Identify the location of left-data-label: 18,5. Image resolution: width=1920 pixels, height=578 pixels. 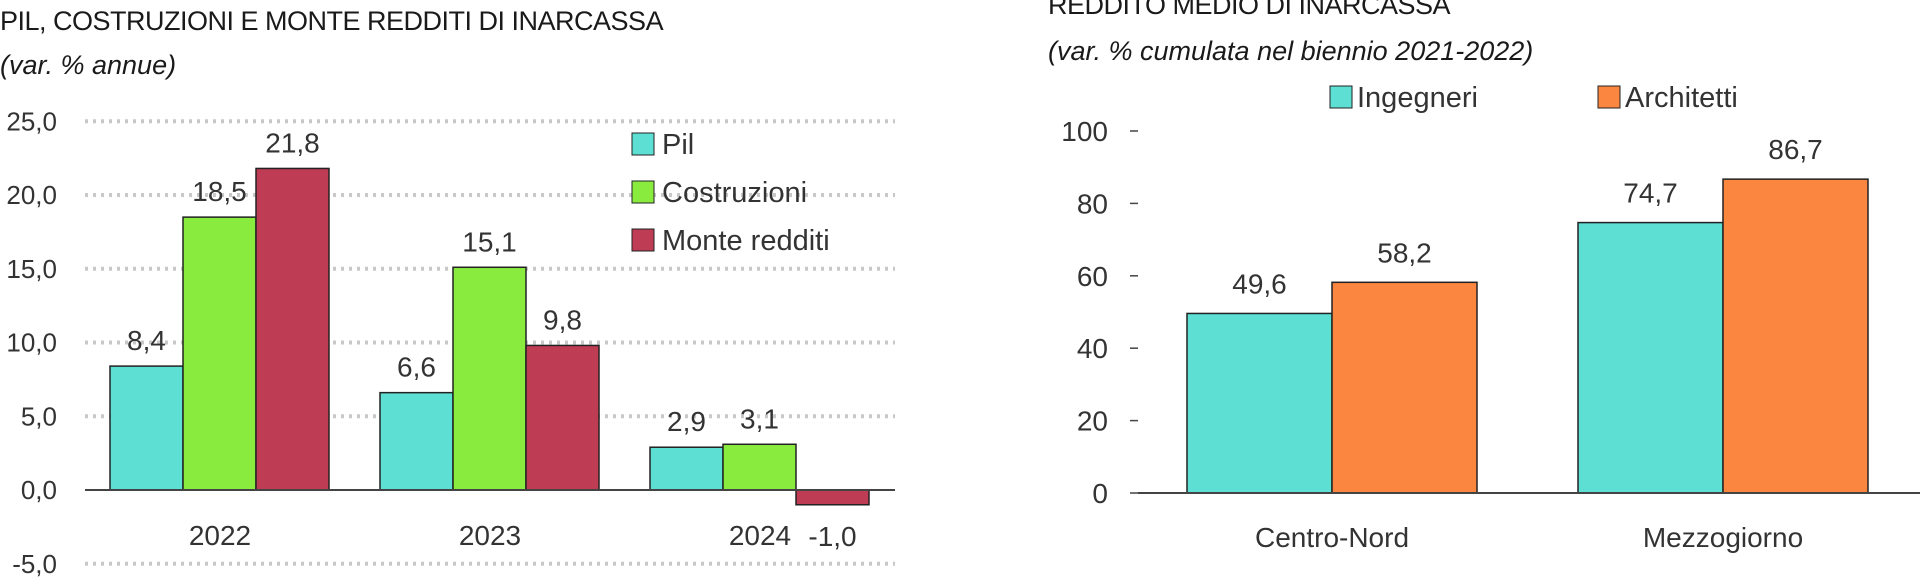
(219, 191).